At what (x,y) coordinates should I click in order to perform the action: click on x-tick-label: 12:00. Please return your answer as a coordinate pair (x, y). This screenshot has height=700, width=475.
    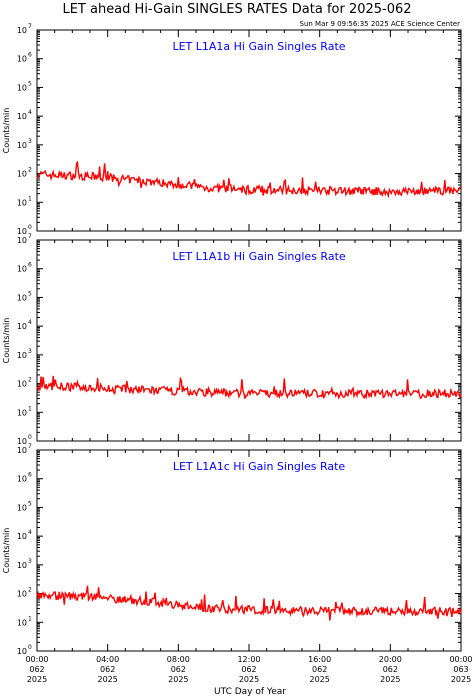
    Looking at the image, I should click on (248, 659).